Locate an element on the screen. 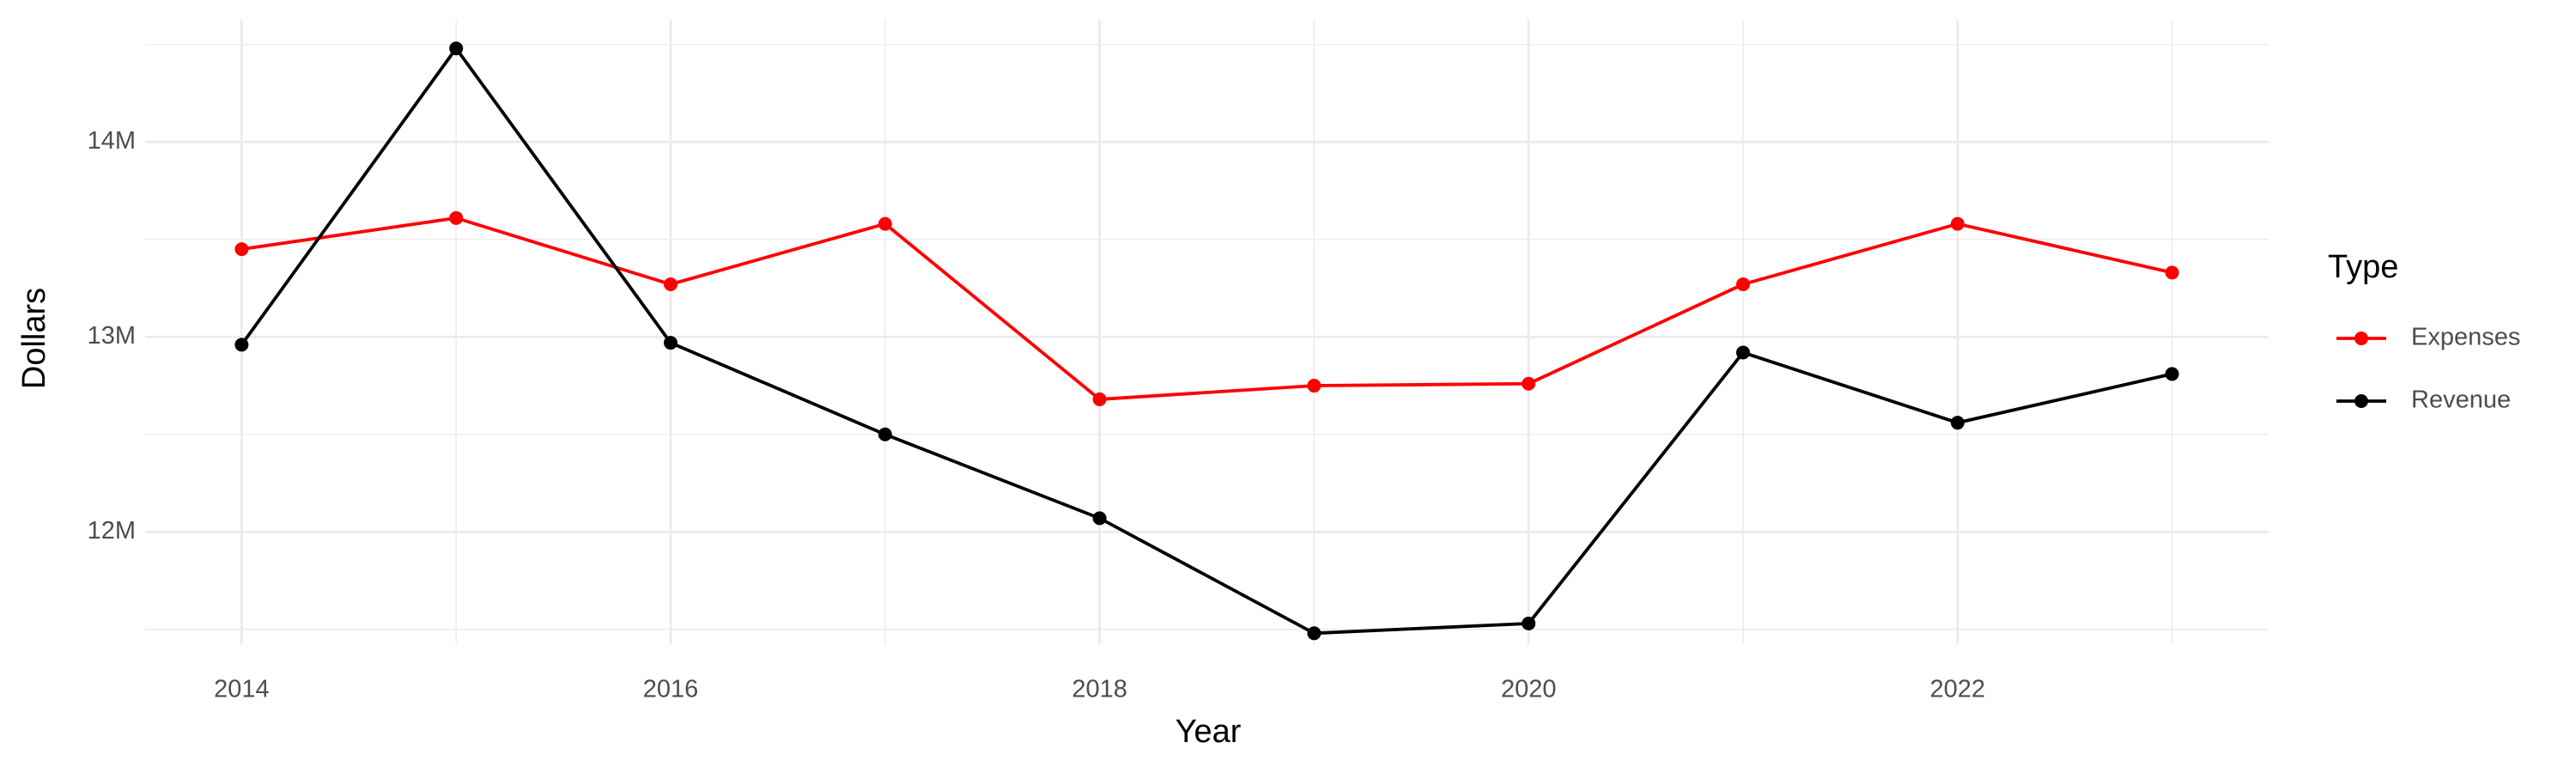  x-tick-label: 2014 is located at coordinates (242, 689).